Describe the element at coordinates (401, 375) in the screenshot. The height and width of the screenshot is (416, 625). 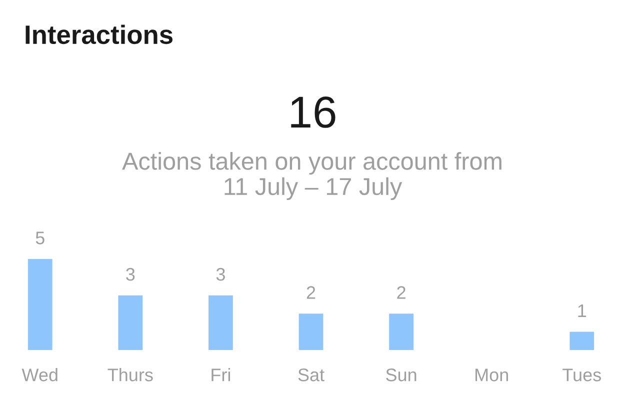
I see `x-tick-label: Sun` at that location.